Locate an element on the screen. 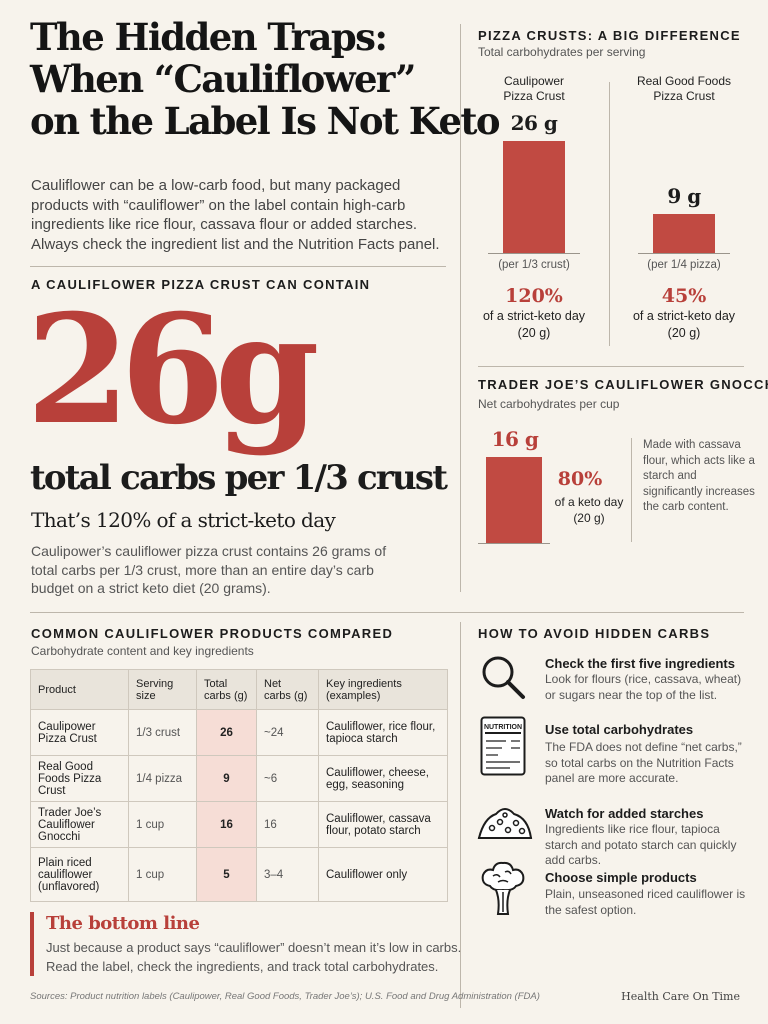 The width and height of the screenshot is (768, 1024). cell-net-carbs: ~24 is located at coordinates (287, 732).